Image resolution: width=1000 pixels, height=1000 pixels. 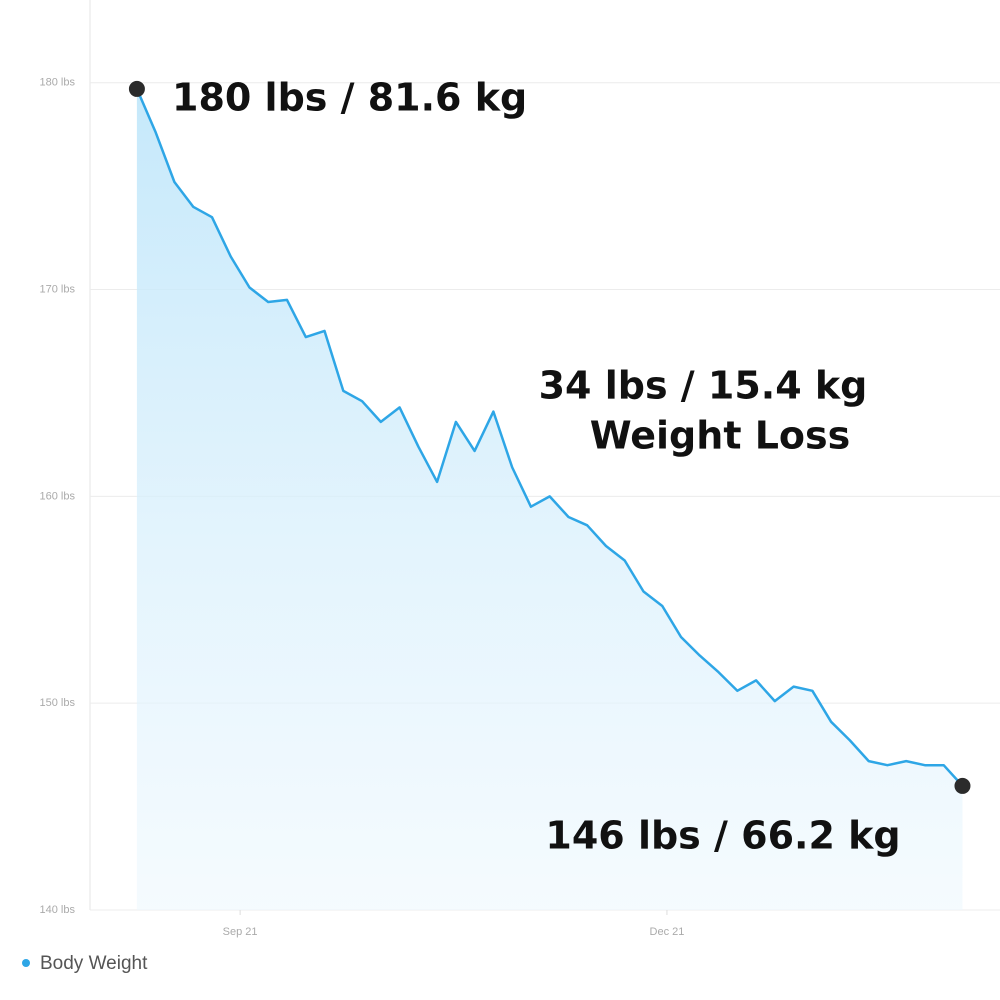 What do you see at coordinates (667, 932) in the screenshot?
I see `x-tick-label: Dec 21` at bounding box center [667, 932].